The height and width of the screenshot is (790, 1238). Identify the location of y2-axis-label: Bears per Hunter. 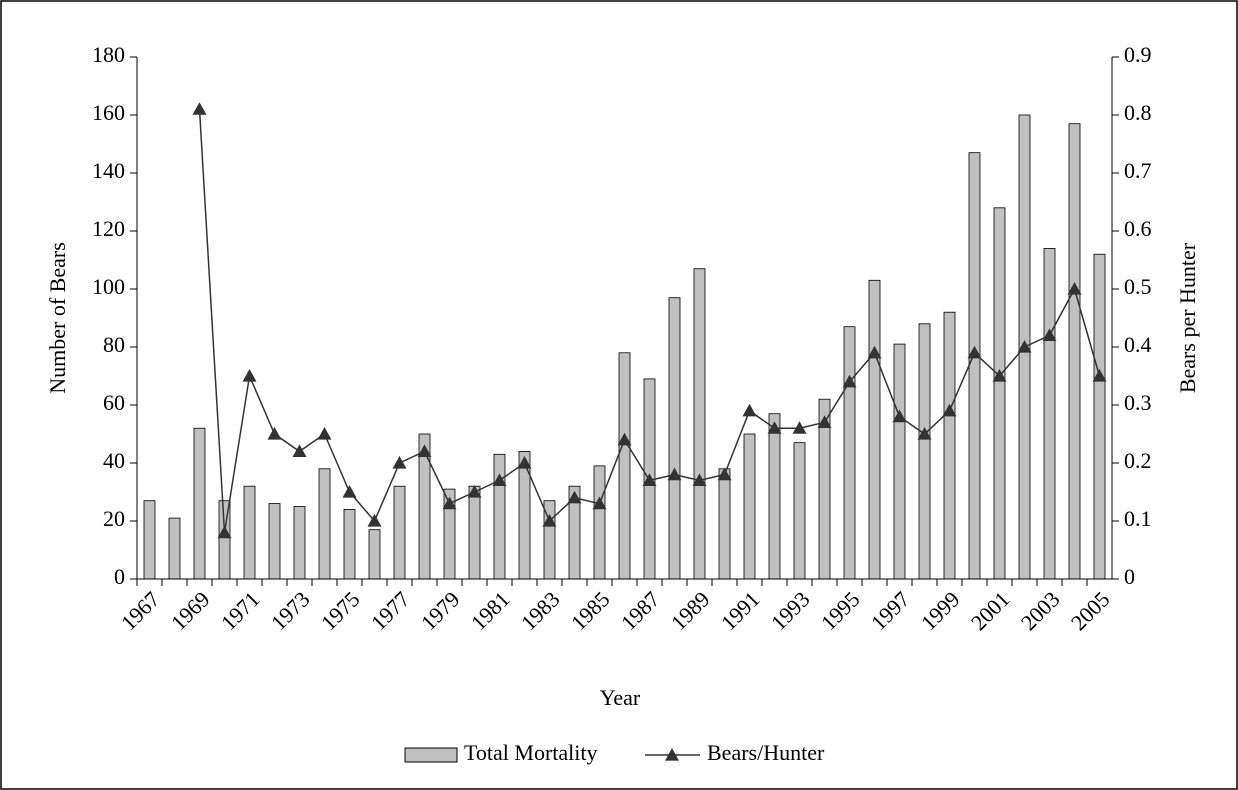
(1187, 317).